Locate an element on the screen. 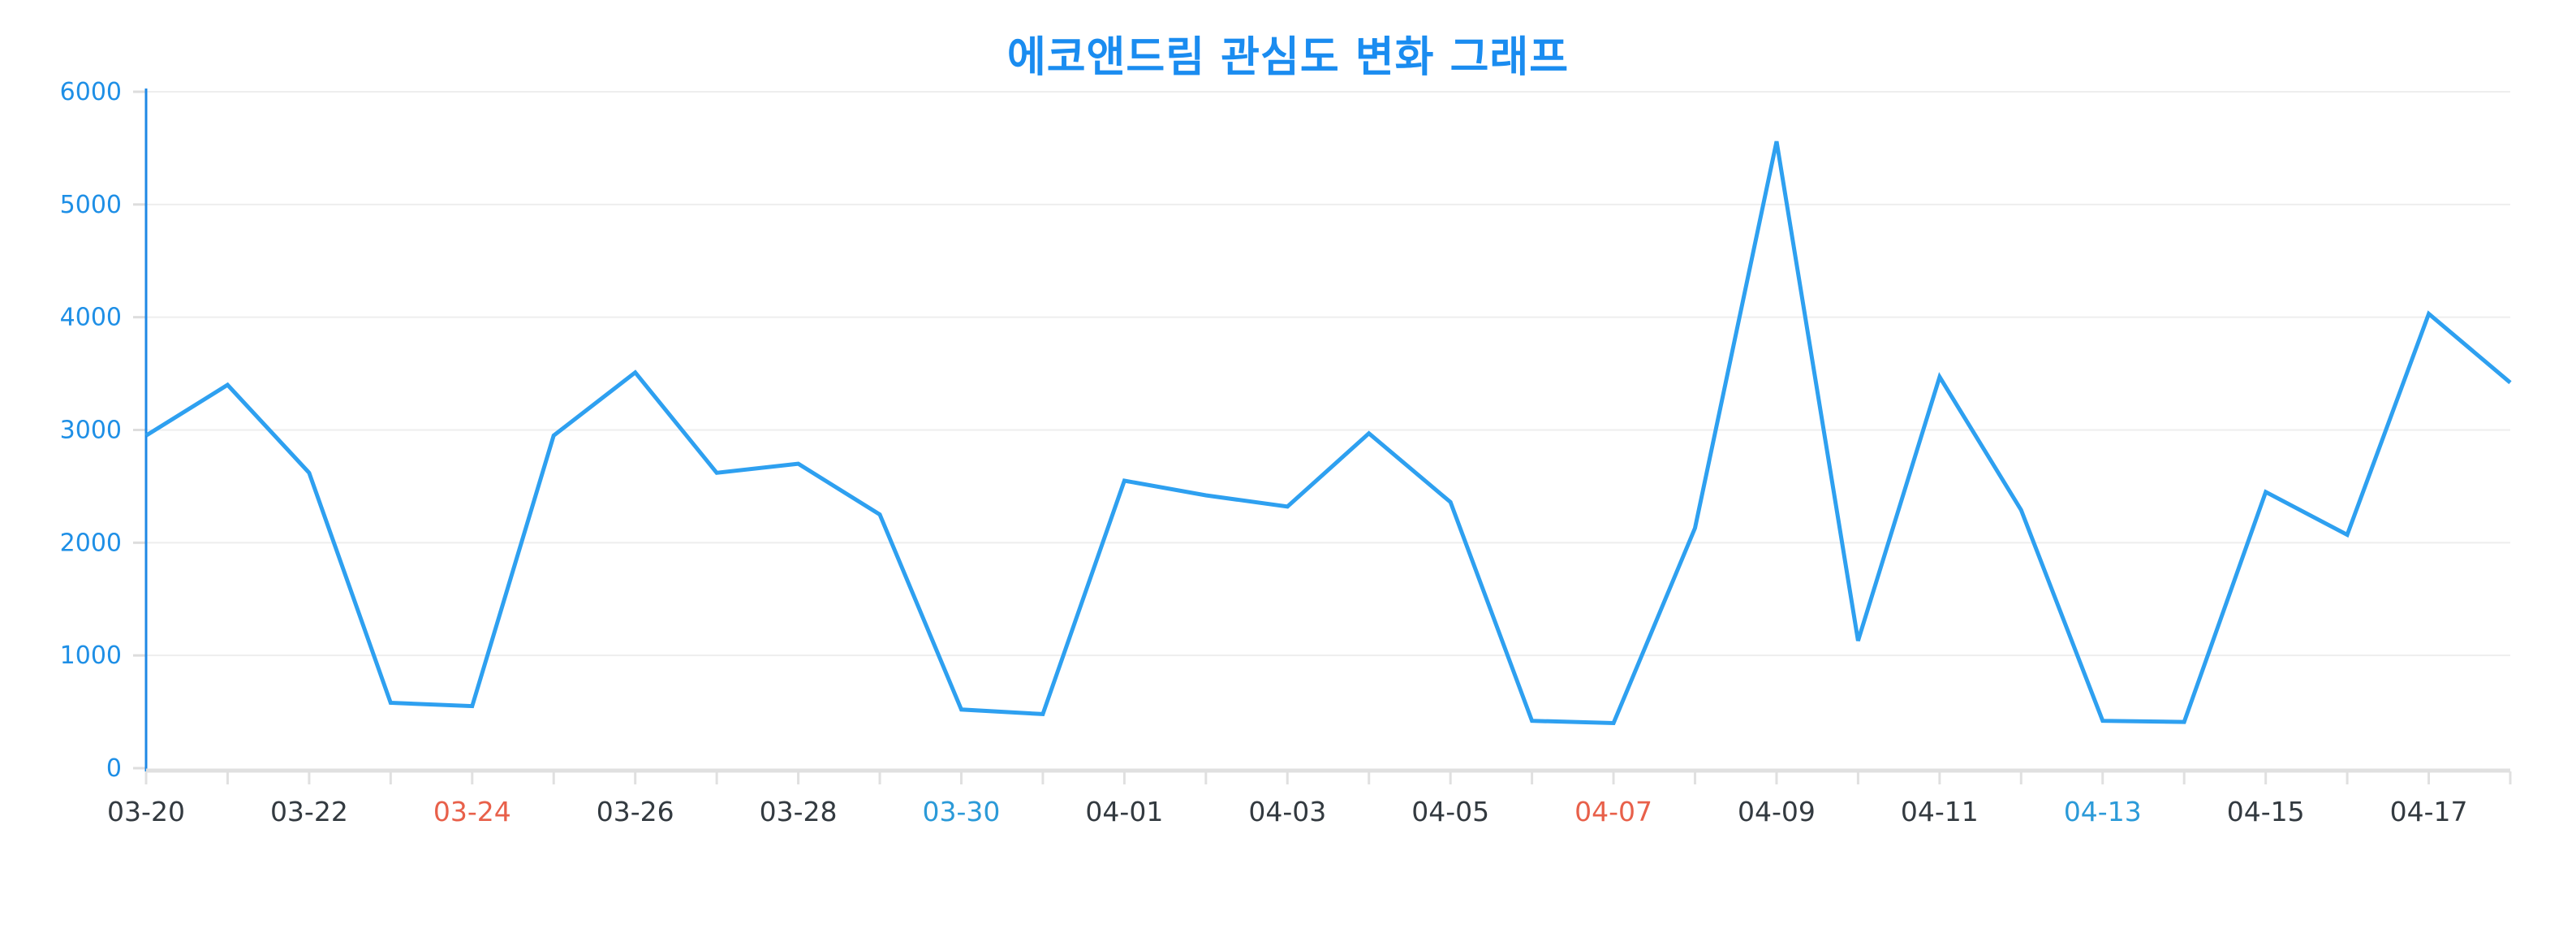 The width and height of the screenshot is (2576, 933). y-tick-label: 2000 is located at coordinates (91, 543).